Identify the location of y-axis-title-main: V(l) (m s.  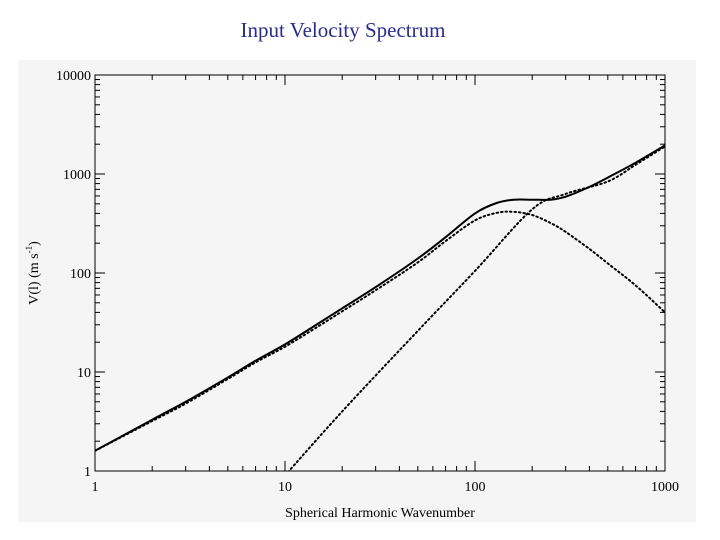
(34, 278).